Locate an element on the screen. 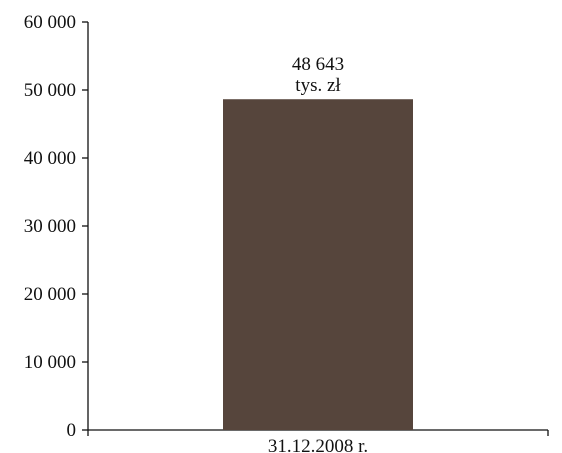 The width and height of the screenshot is (562, 453). y-tick-label: 60 000 is located at coordinates (50, 22).